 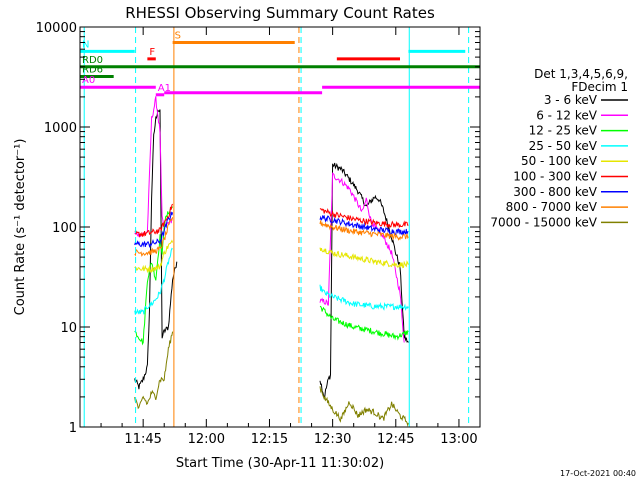 What do you see at coordinates (85, 44) in the screenshot?
I see `flag-label-5: N` at bounding box center [85, 44].